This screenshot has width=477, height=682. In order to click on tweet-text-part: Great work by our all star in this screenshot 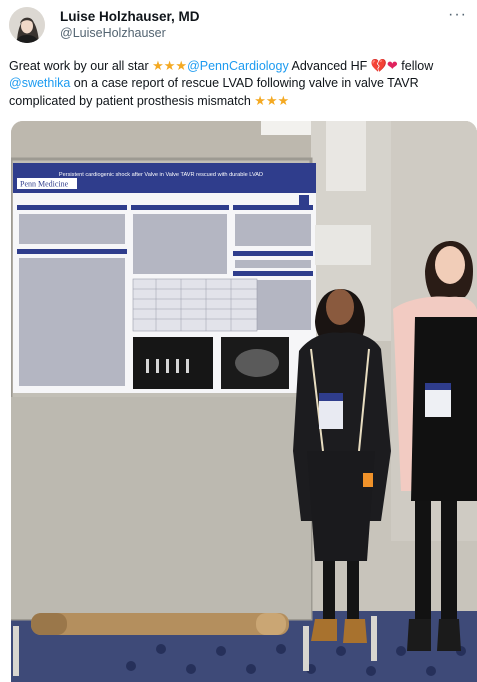, I will do `click(81, 66)`.